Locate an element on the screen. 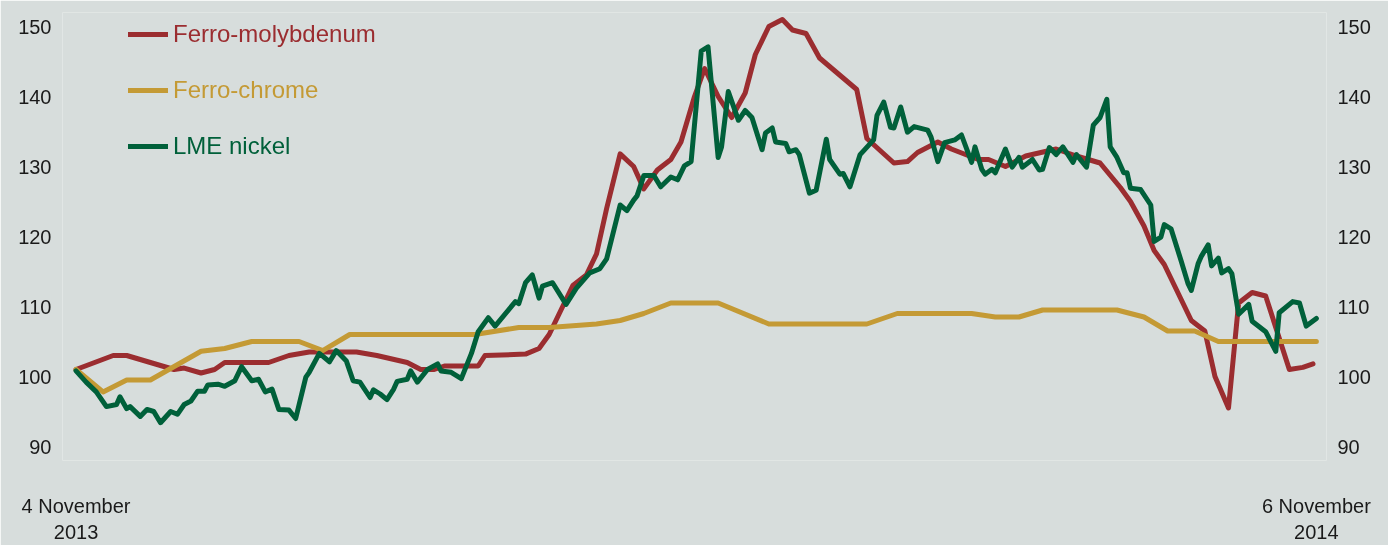  legend-label: LME nickel is located at coordinates (232, 146).